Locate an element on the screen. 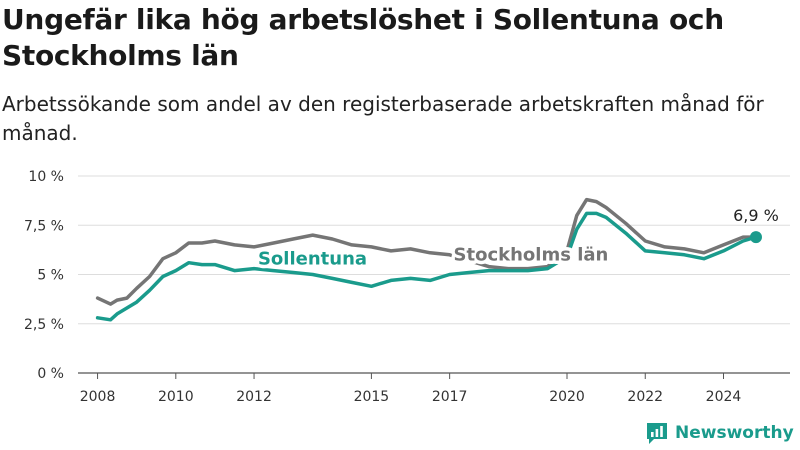  series-label: Stockholms län is located at coordinates (531, 255).